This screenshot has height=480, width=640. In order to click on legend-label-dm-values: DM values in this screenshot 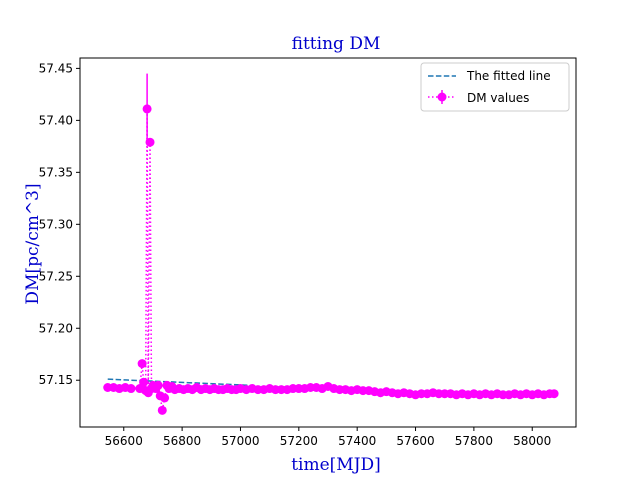, I will do `click(498, 98)`.